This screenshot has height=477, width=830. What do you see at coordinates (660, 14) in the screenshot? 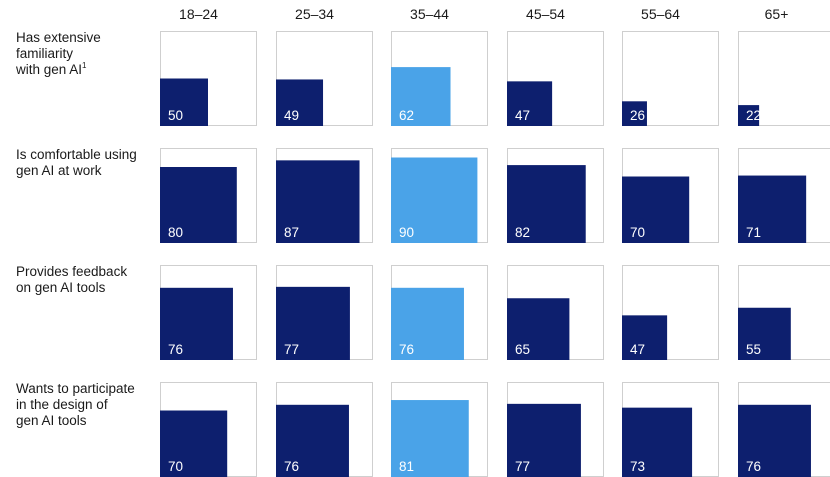
I see `column-header-label: 55–64` at bounding box center [660, 14].